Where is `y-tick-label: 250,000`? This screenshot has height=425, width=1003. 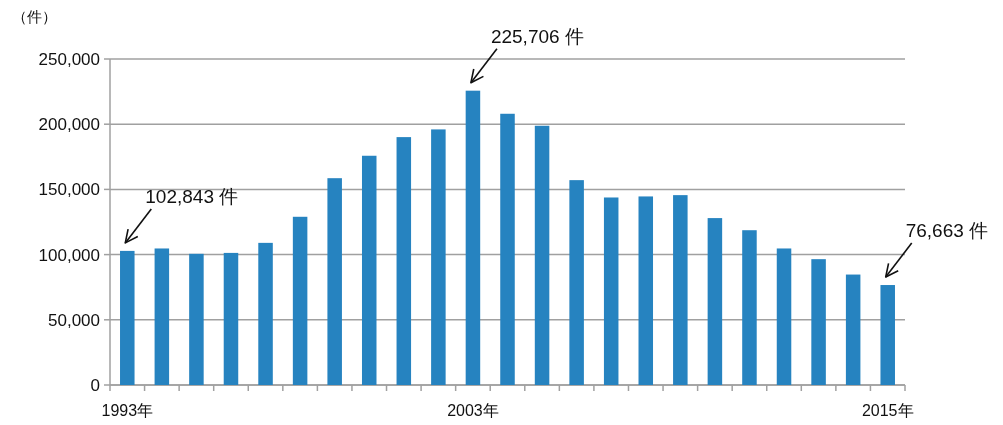
y-tick-label: 250,000 is located at coordinates (69, 59).